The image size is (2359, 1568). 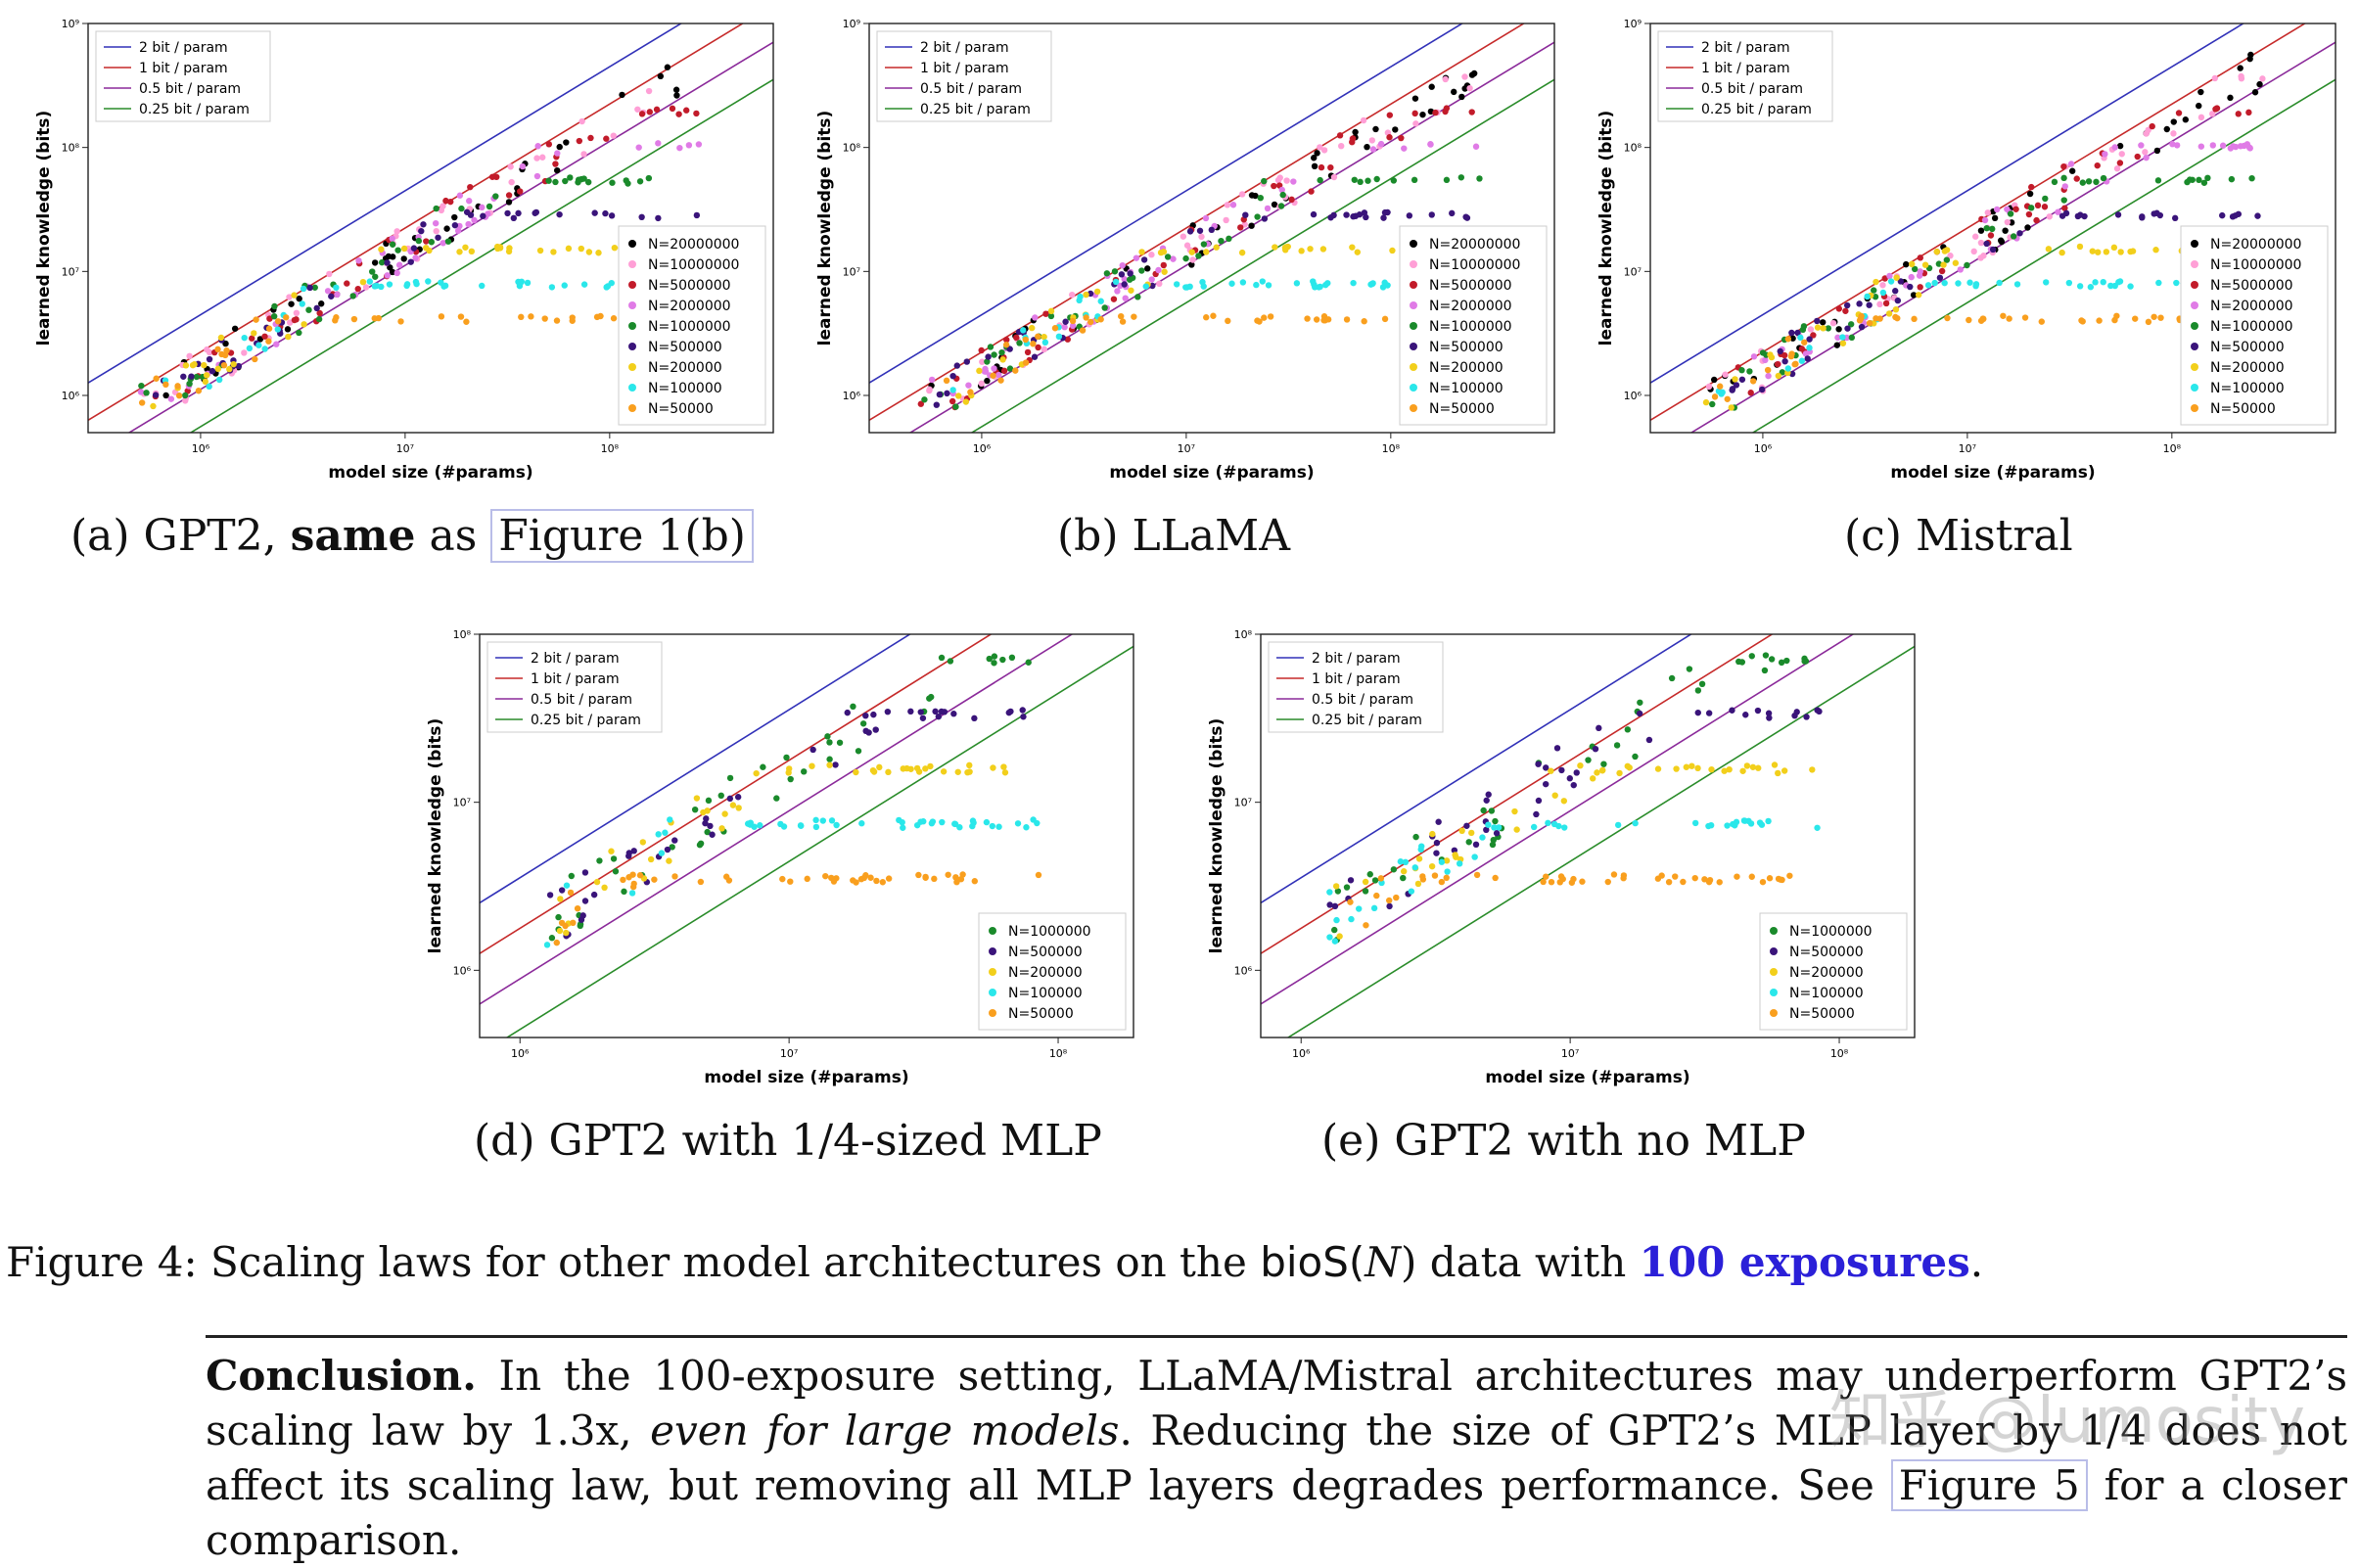 What do you see at coordinates (885, 1430) in the screenshot?
I see `conclusion-italic: even for large models` at bounding box center [885, 1430].